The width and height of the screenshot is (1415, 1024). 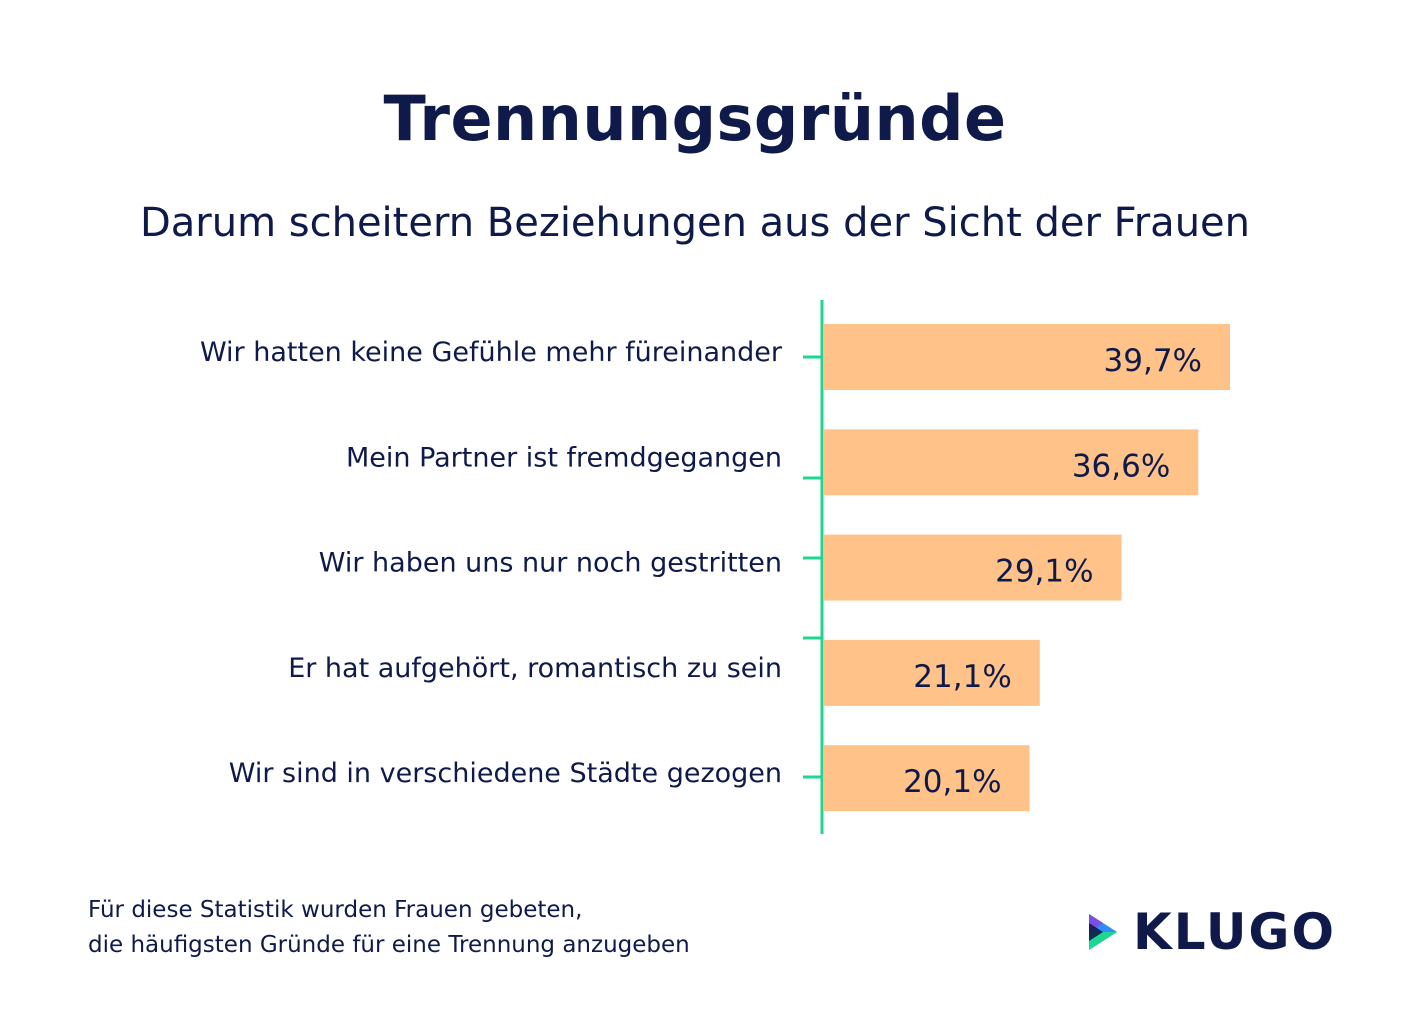 I want to click on value-label-2: 36,6%, so click(x=1121, y=466).